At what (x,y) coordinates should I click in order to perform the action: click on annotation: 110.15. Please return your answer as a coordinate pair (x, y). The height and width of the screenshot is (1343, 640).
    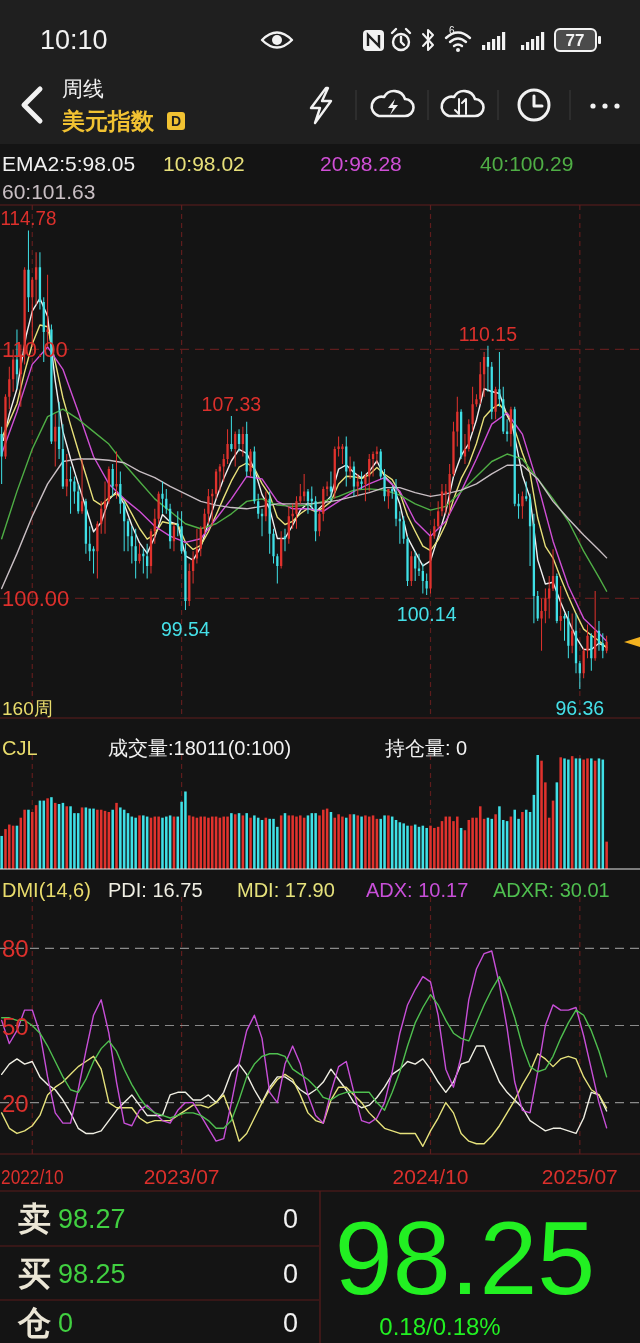
    Looking at the image, I should click on (488, 333).